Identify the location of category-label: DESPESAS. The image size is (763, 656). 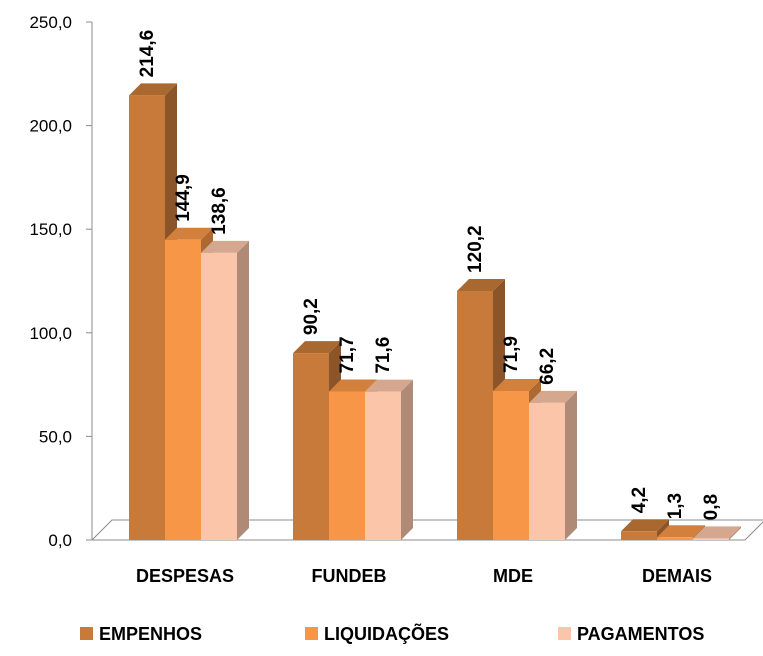
(185, 576).